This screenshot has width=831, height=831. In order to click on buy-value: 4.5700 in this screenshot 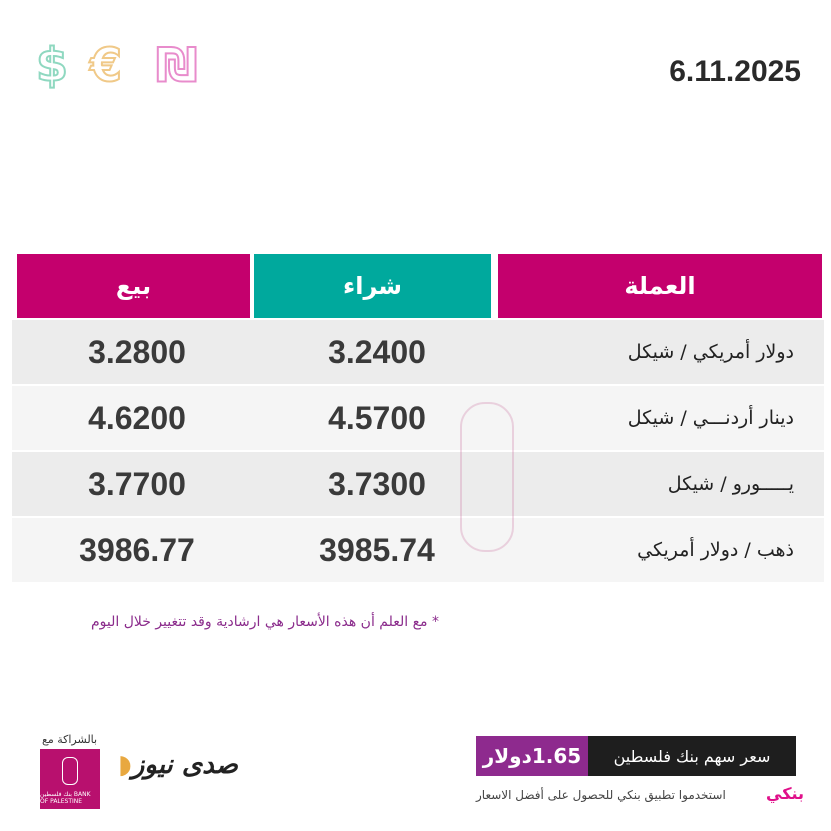, I will do `click(377, 417)`.